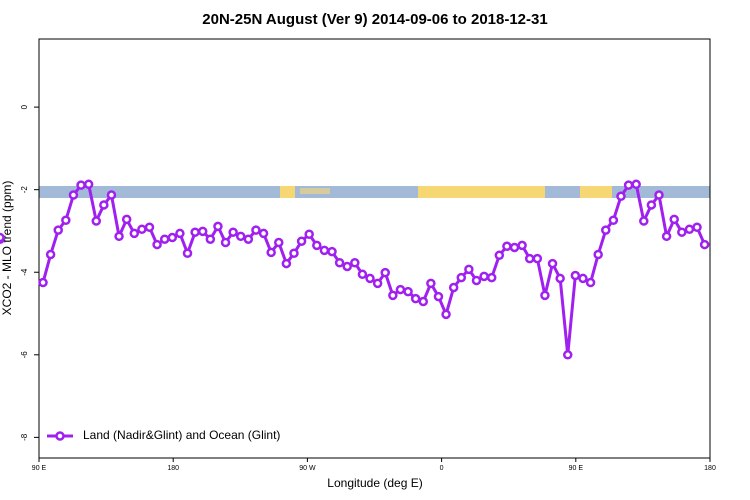 The width and height of the screenshot is (750, 500). Describe the element at coordinates (24, 437) in the screenshot. I see `y-tick-label: -8` at that location.